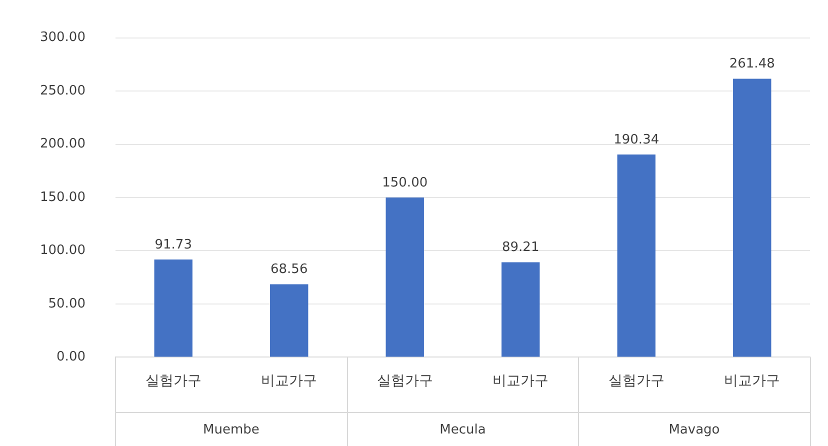 This screenshot has height=446, width=828. Describe the element at coordinates (521, 248) in the screenshot. I see `data-label: 89.21` at that location.